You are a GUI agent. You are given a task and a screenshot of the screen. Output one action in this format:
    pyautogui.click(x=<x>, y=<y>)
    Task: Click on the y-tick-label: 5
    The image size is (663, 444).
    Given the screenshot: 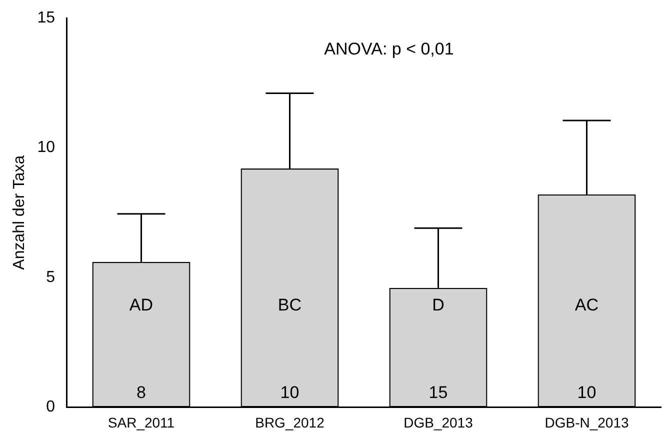 What is the action you would take?
    pyautogui.click(x=51, y=277)
    